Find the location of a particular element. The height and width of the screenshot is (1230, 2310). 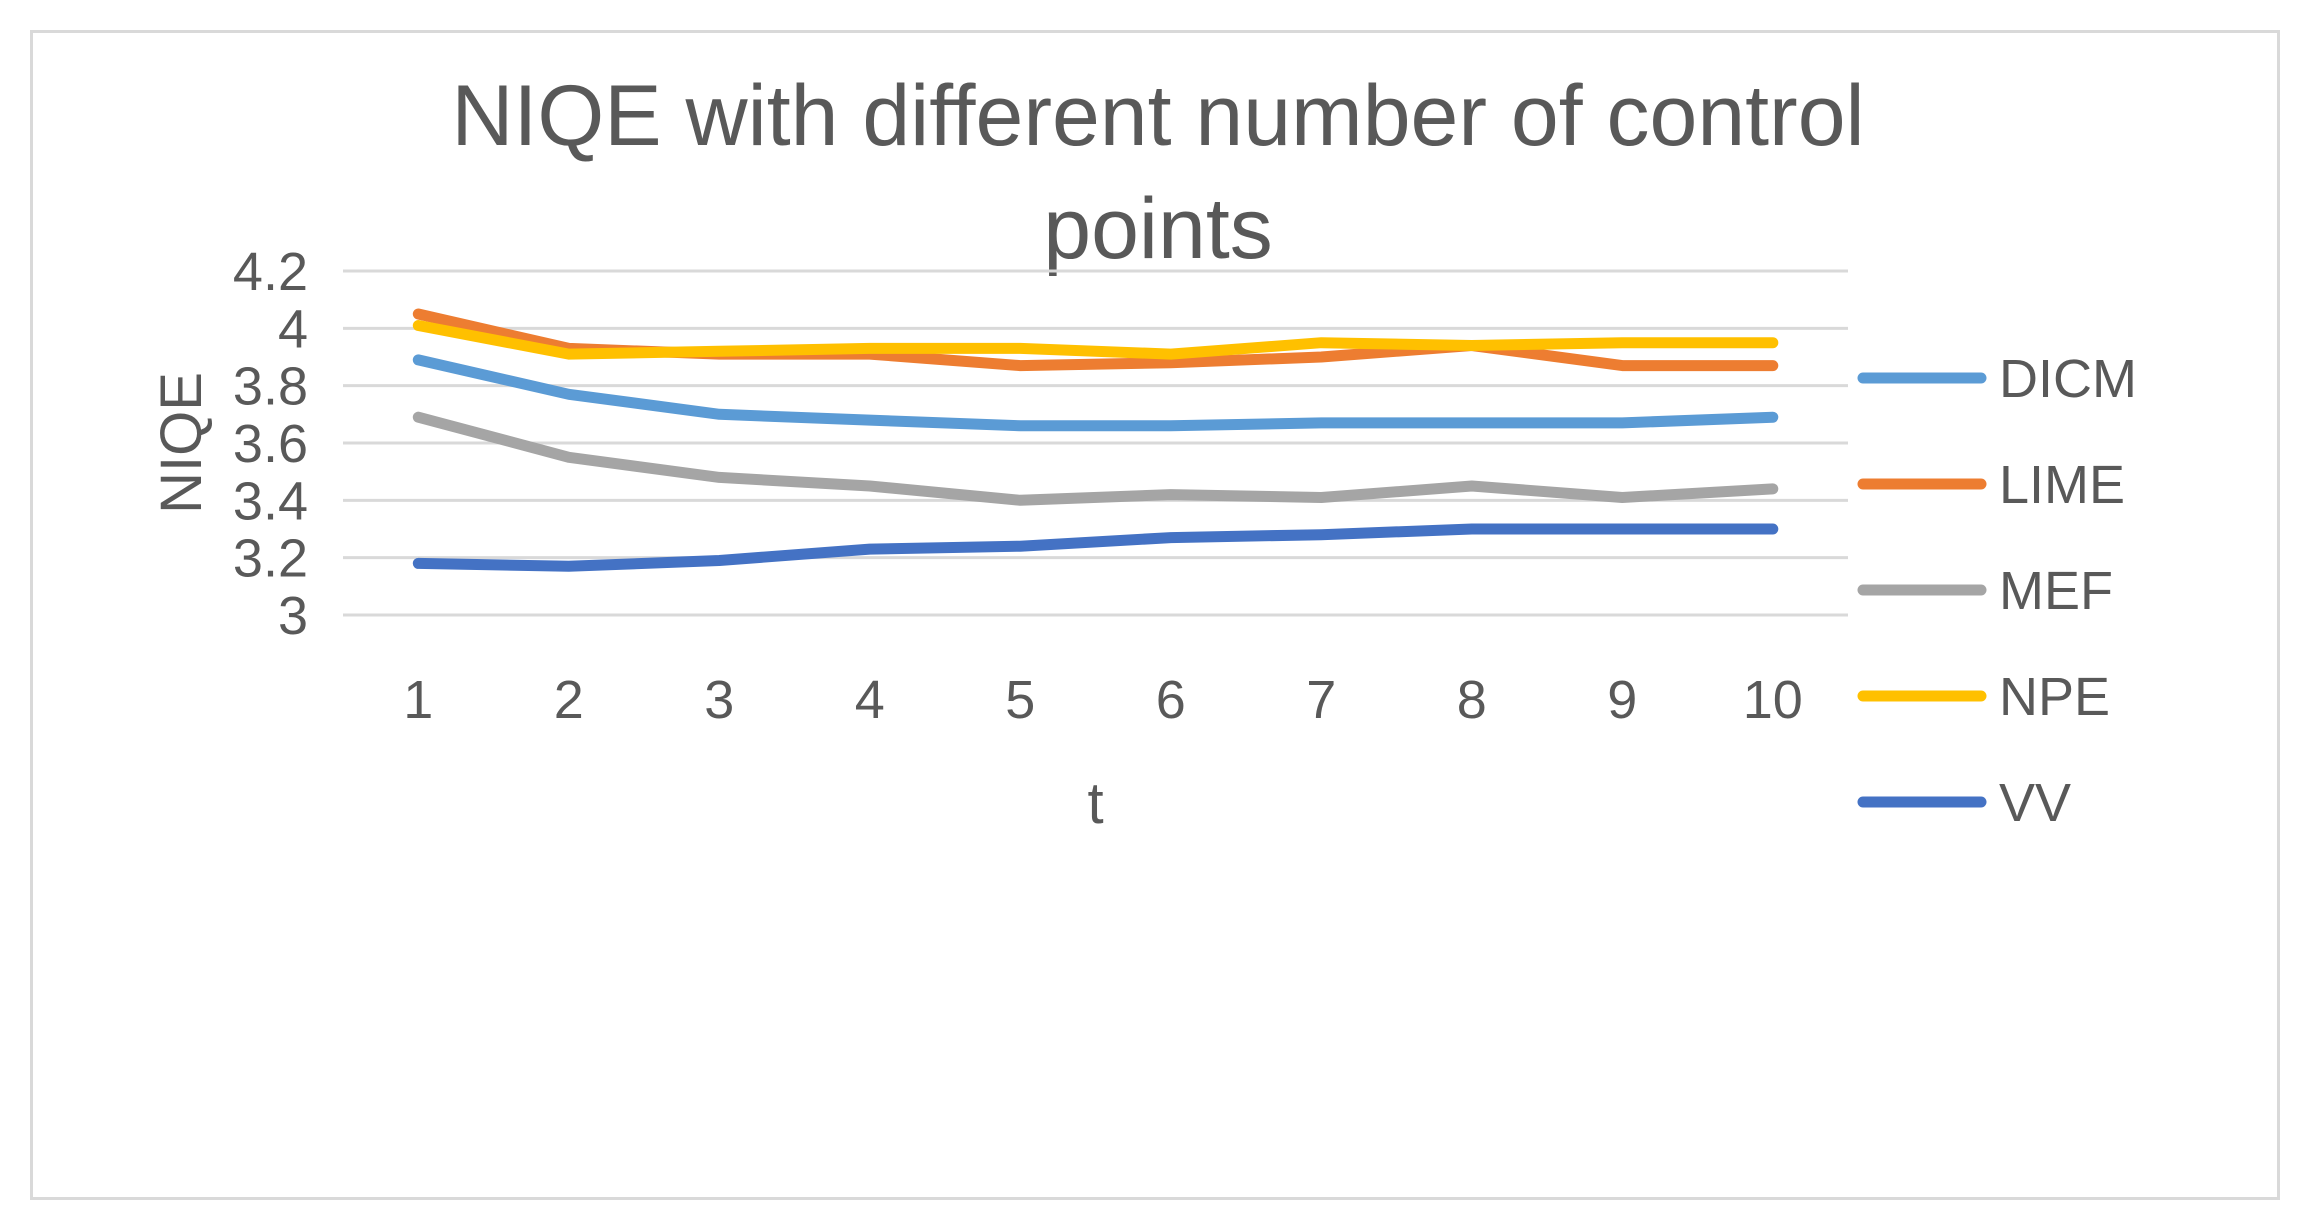

x-axis-title: t is located at coordinates (1095, 803).